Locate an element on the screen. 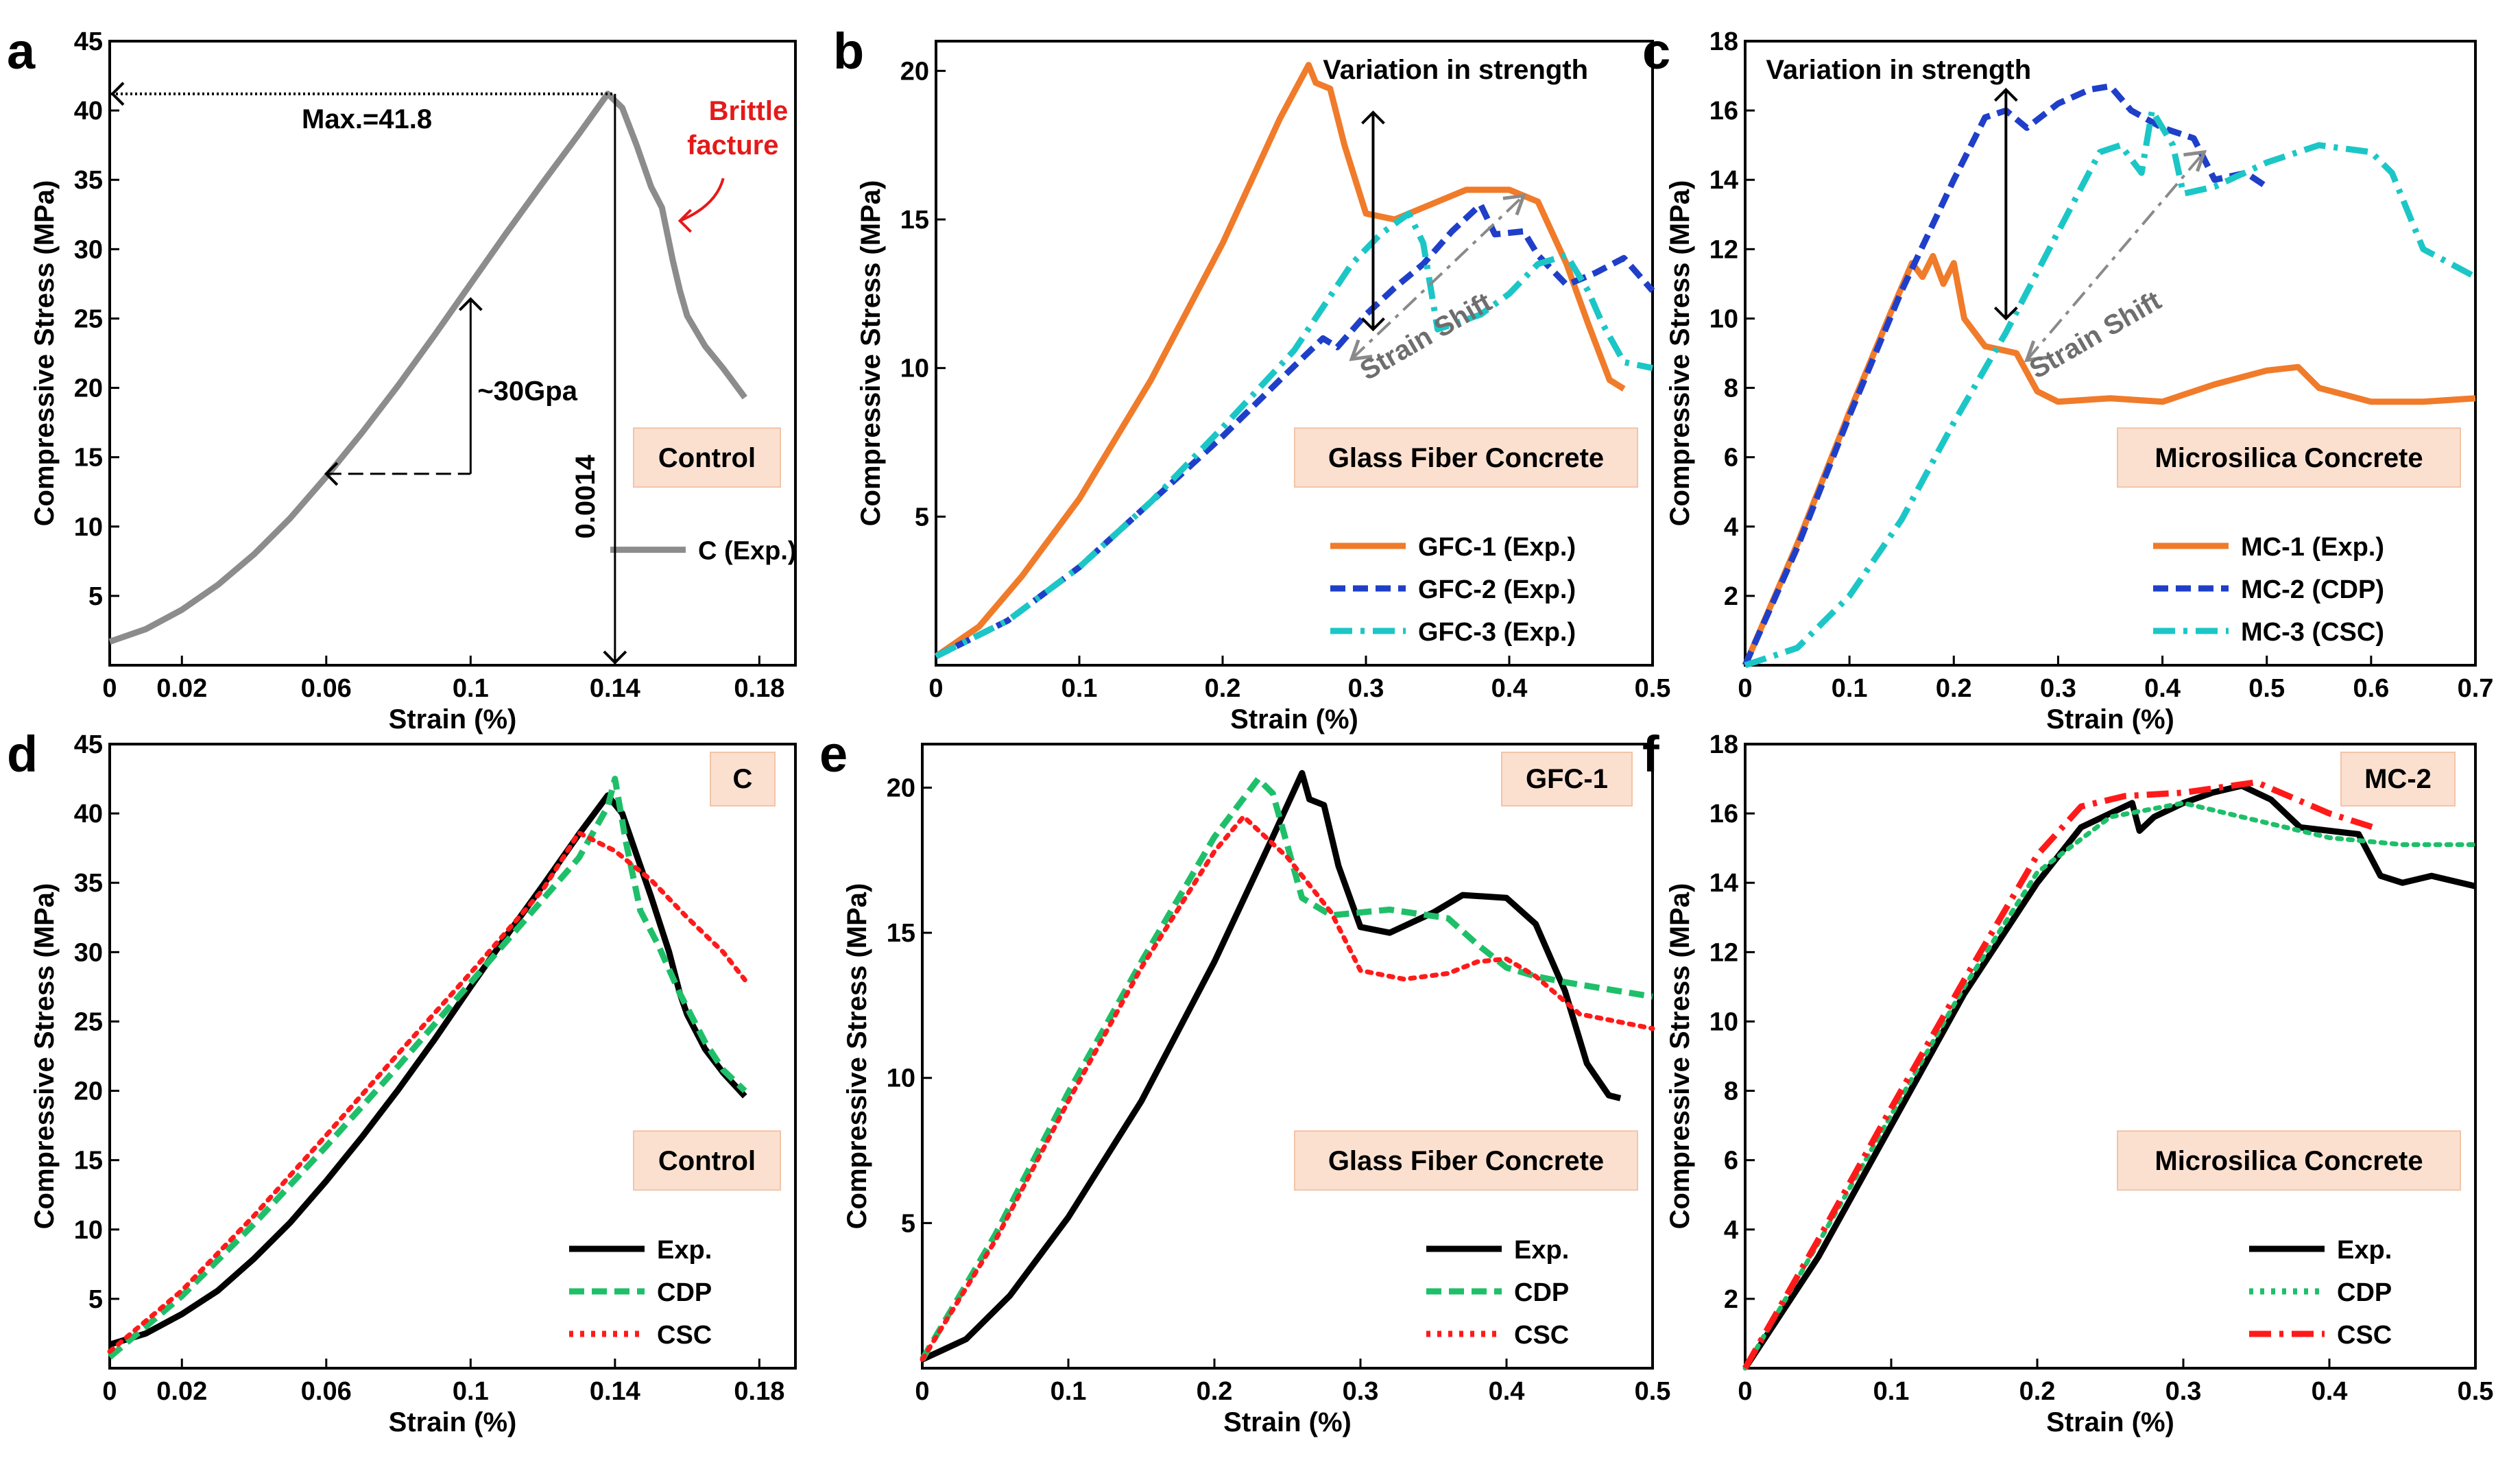 The width and height of the screenshot is (2520, 1469). panel-letter: d is located at coordinates (22, 754).